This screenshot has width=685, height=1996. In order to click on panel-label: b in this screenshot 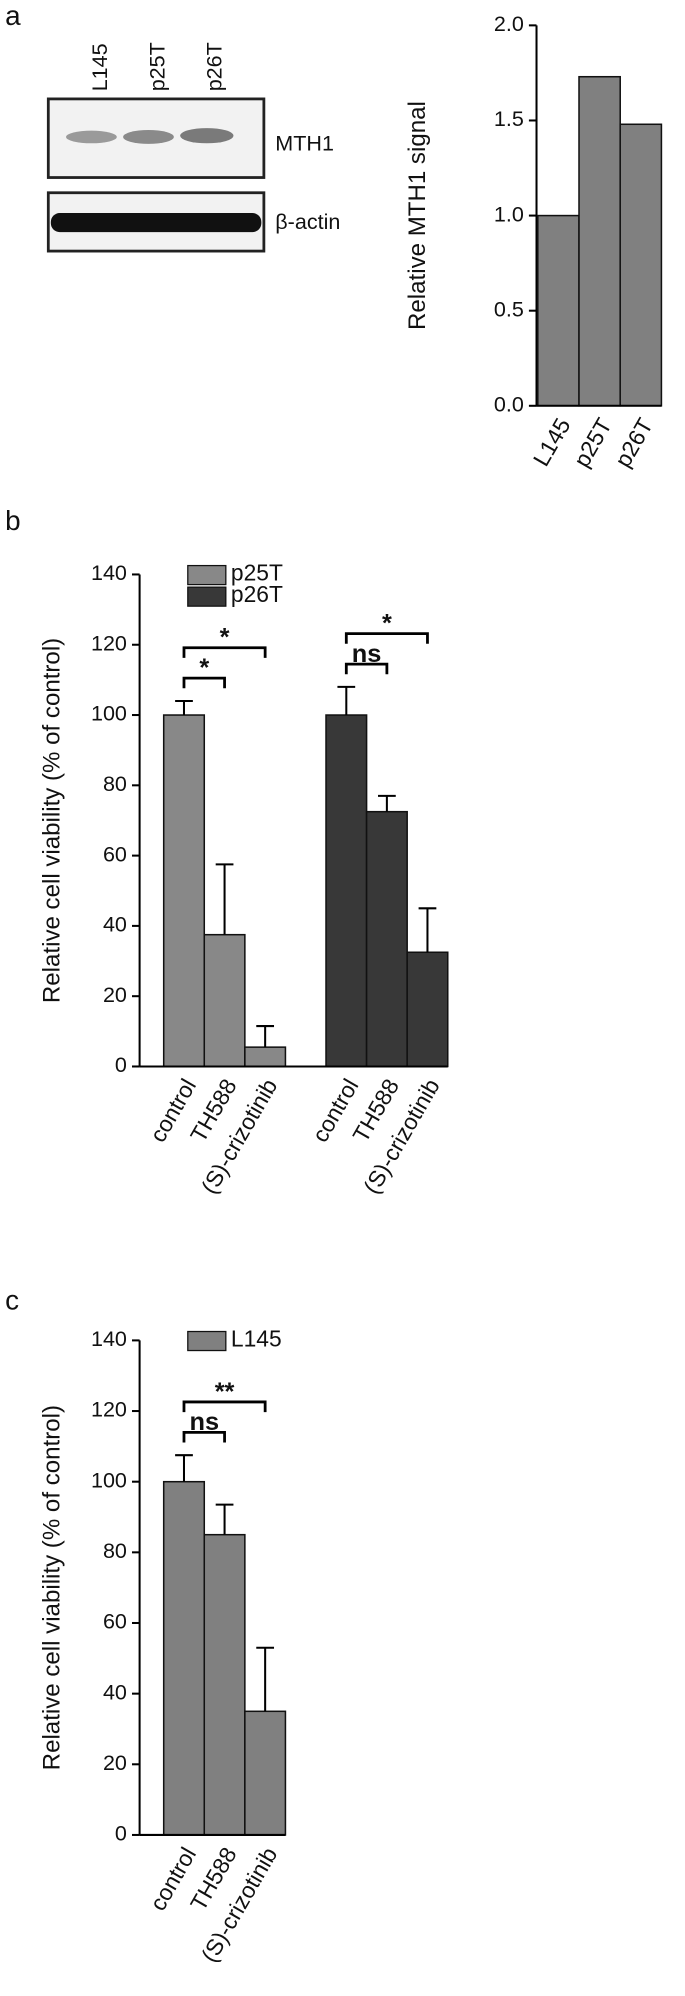, I will do `click(13, 520)`.